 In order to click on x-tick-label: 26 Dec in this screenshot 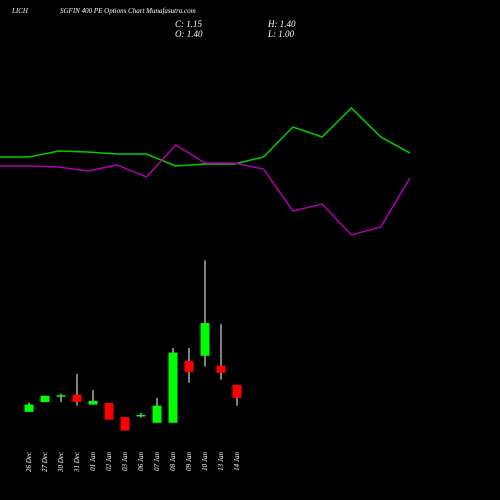, I will do `click(29, 461)`.